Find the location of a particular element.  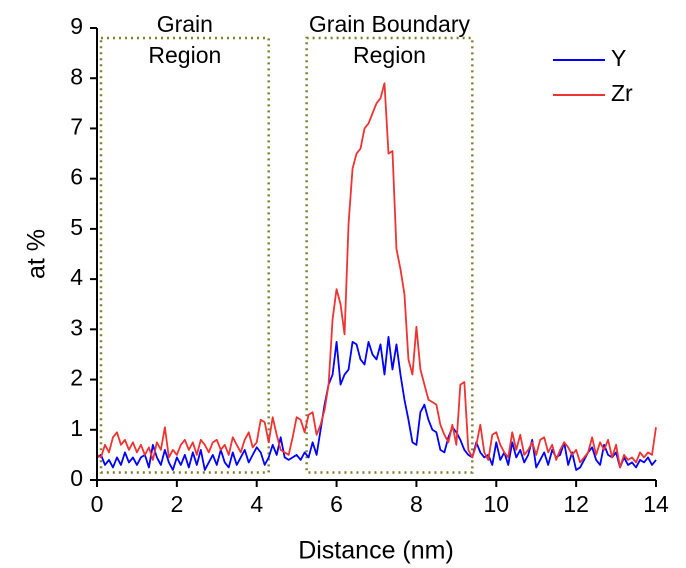

legend-label: Zr is located at coordinates (622, 93).